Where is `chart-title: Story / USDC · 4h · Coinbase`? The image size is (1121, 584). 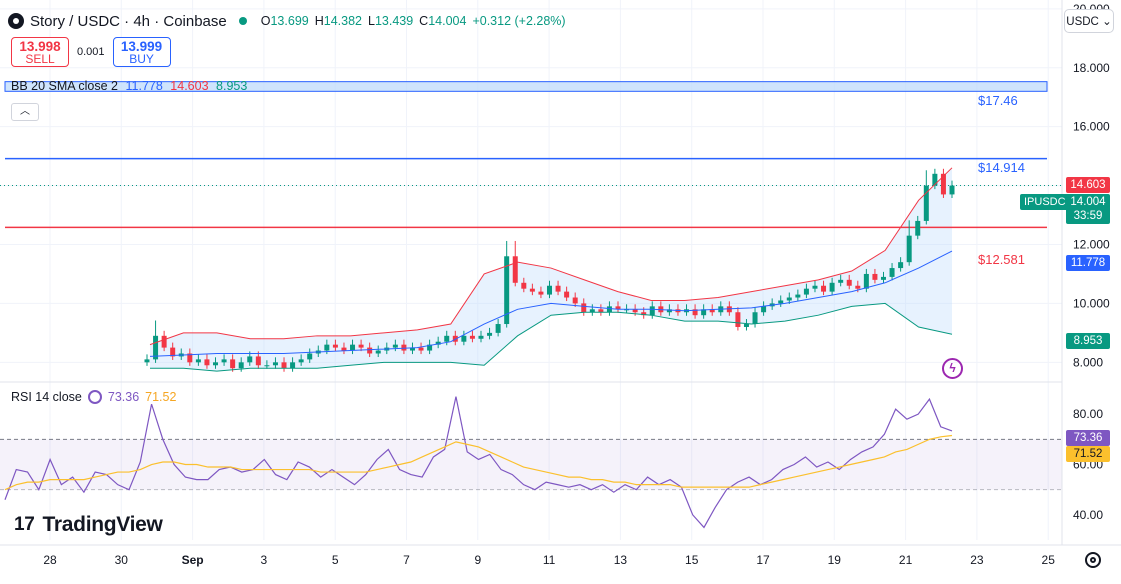 chart-title: Story / USDC · 4h · Coinbase is located at coordinates (128, 21).